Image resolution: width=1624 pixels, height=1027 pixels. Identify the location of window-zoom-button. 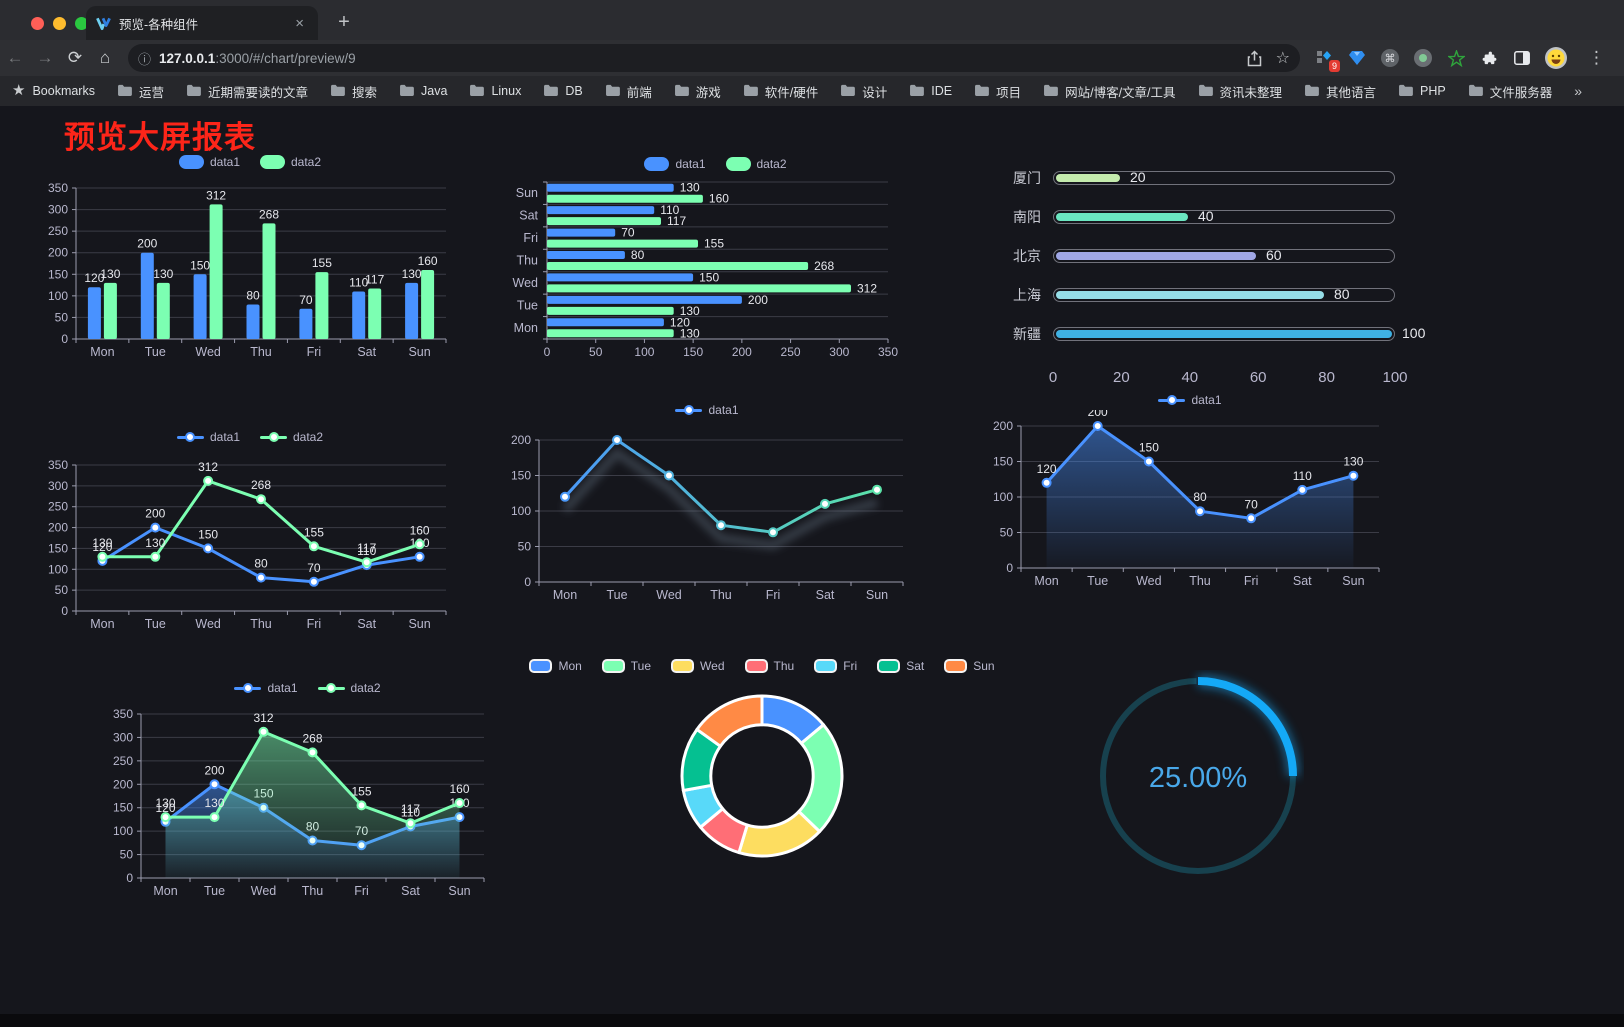
(81, 23).